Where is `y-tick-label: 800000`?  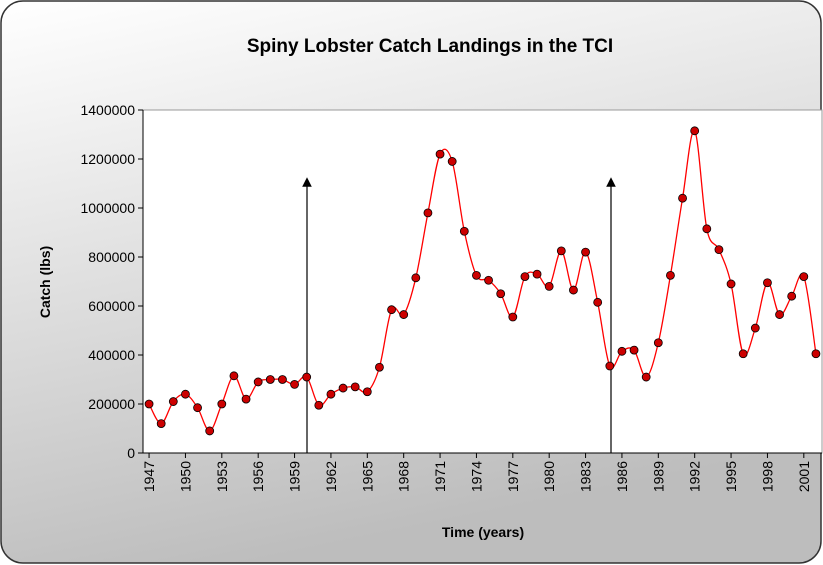
y-tick-label: 800000 is located at coordinates (111, 257).